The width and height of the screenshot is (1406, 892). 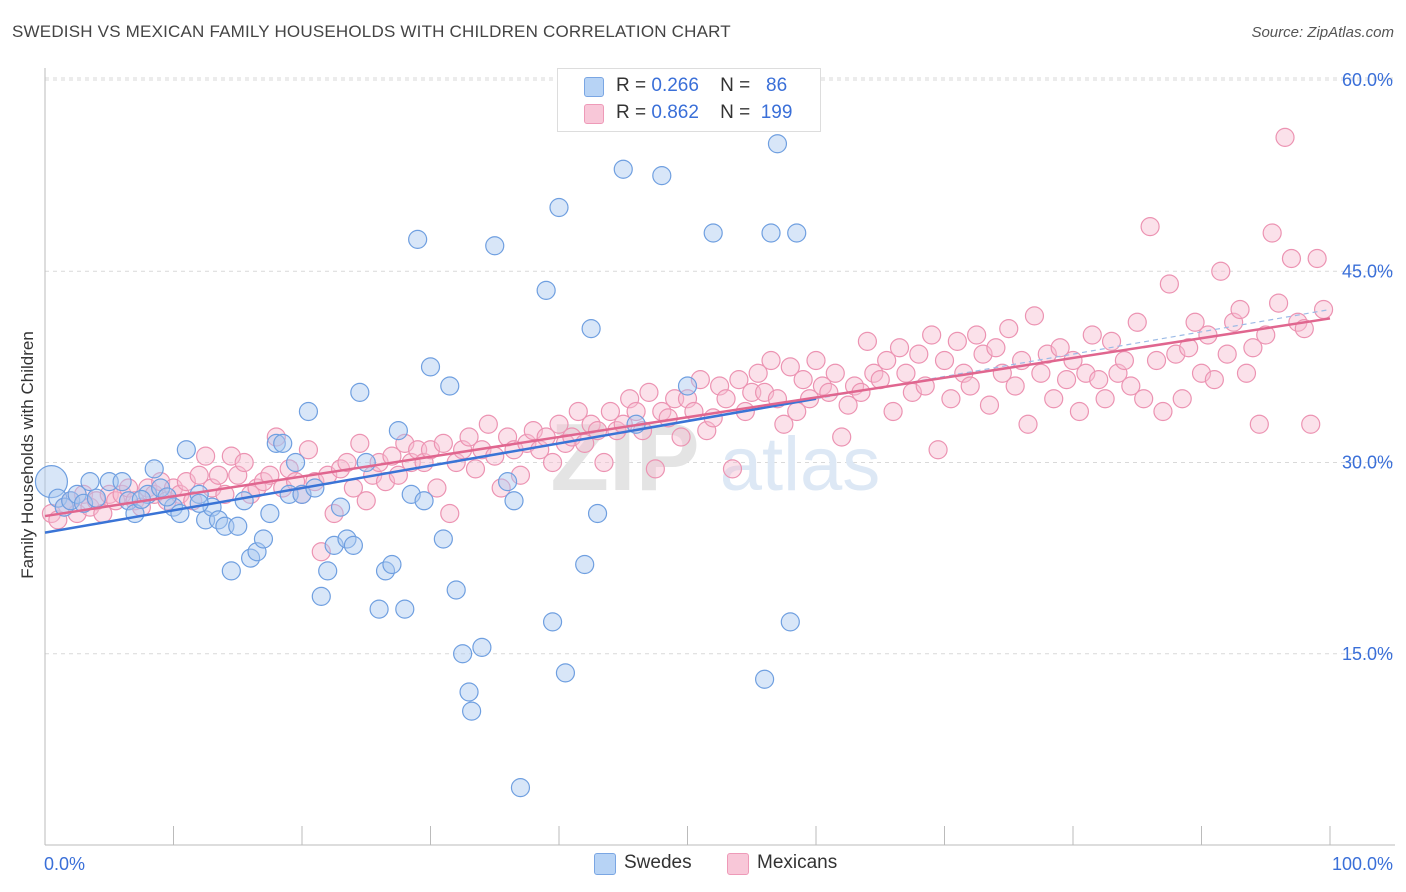 What do you see at coordinates (64, 864) in the screenshot?
I see `x-tick-label: 0.0%` at bounding box center [64, 864].